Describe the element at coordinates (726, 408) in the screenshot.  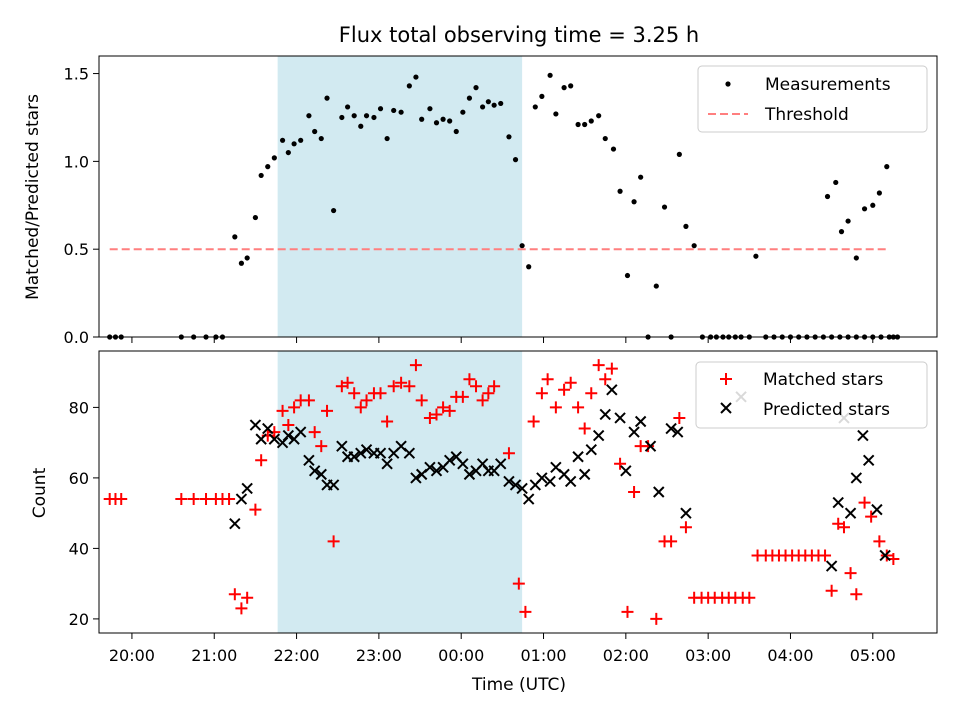
I see `legend-predicted-marker` at that location.